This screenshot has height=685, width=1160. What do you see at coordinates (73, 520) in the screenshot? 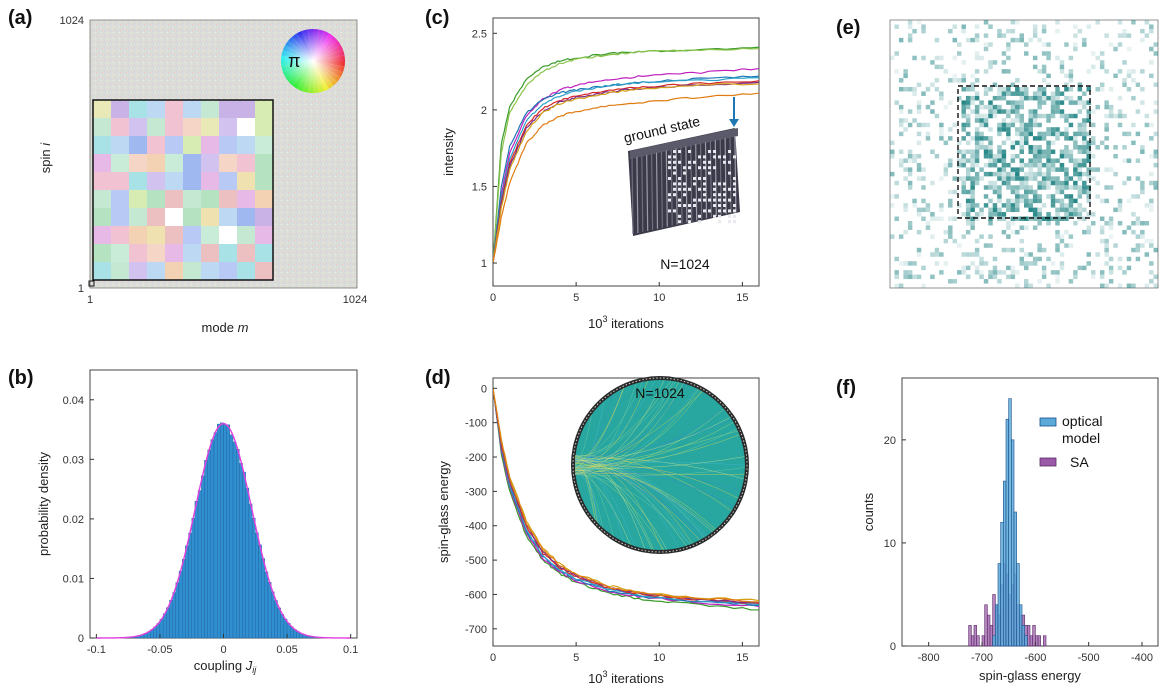
I see `b-ytick-label: 0.02` at bounding box center [73, 520].